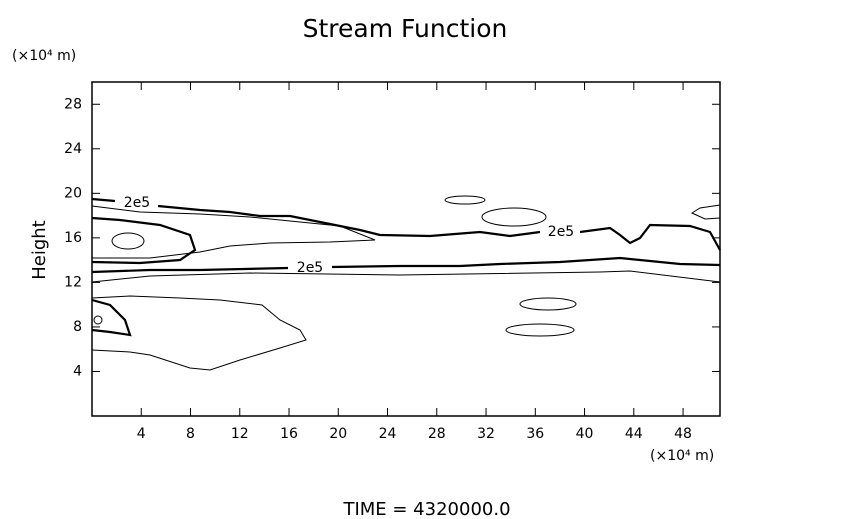 The image size is (854, 519). I want to click on x-tick-label: 20, so click(338, 434).